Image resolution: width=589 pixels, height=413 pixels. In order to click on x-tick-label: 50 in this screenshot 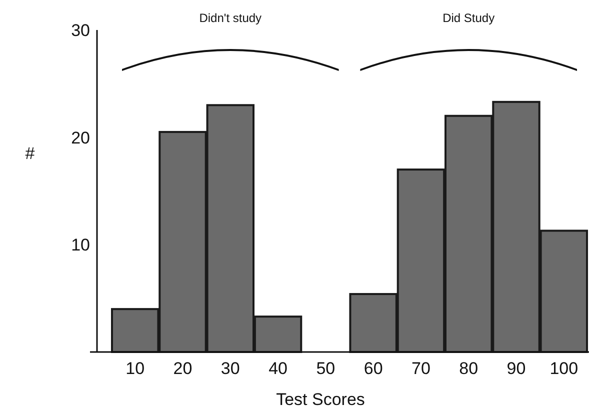, I will do `click(326, 368)`.